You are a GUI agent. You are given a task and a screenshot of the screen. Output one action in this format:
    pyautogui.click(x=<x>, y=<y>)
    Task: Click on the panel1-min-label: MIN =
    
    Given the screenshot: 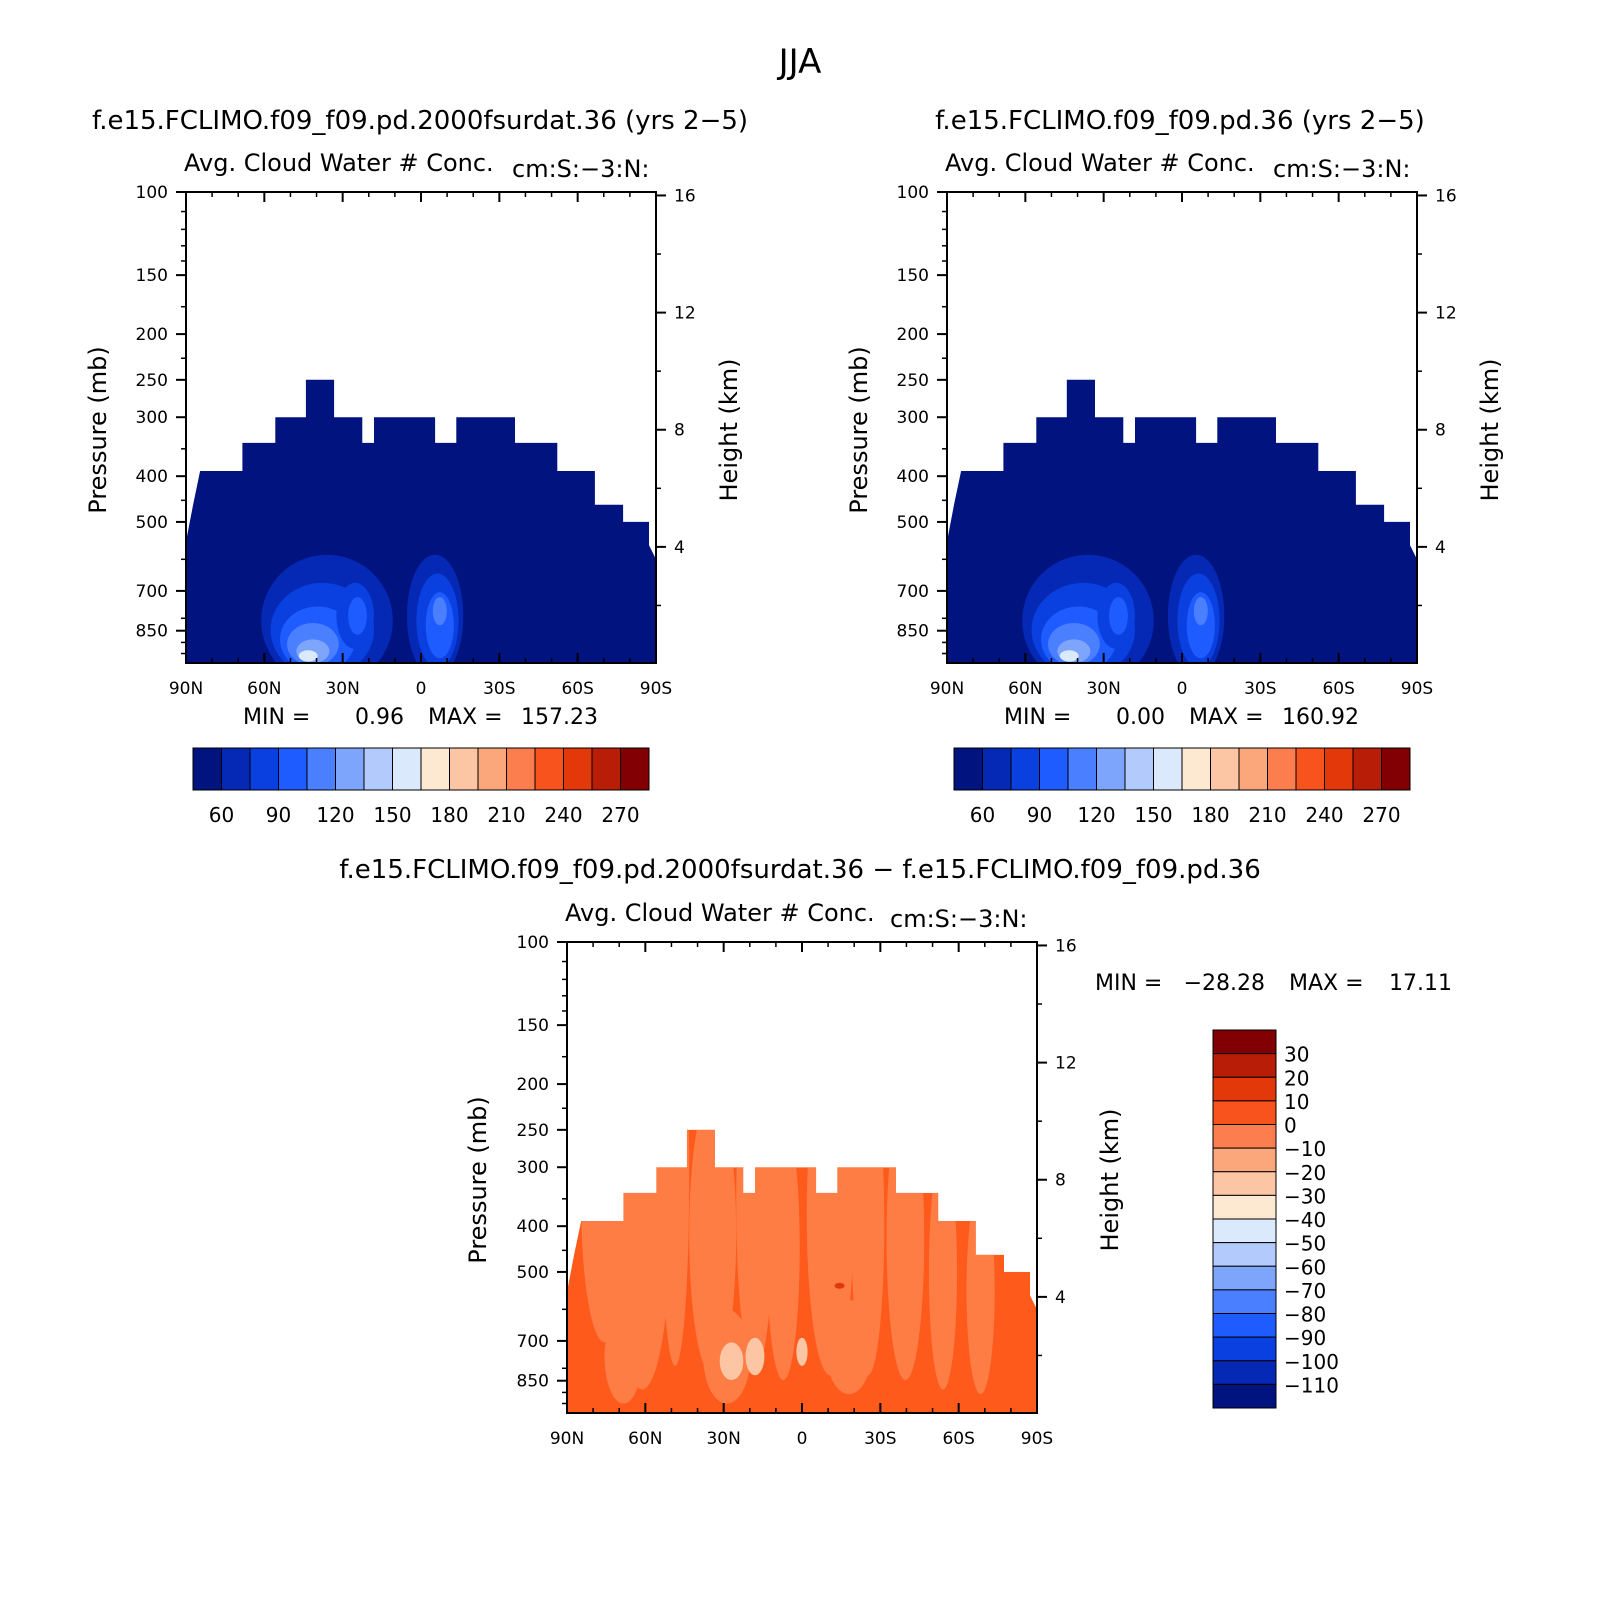 What is the action you would take?
    pyautogui.click(x=276, y=717)
    